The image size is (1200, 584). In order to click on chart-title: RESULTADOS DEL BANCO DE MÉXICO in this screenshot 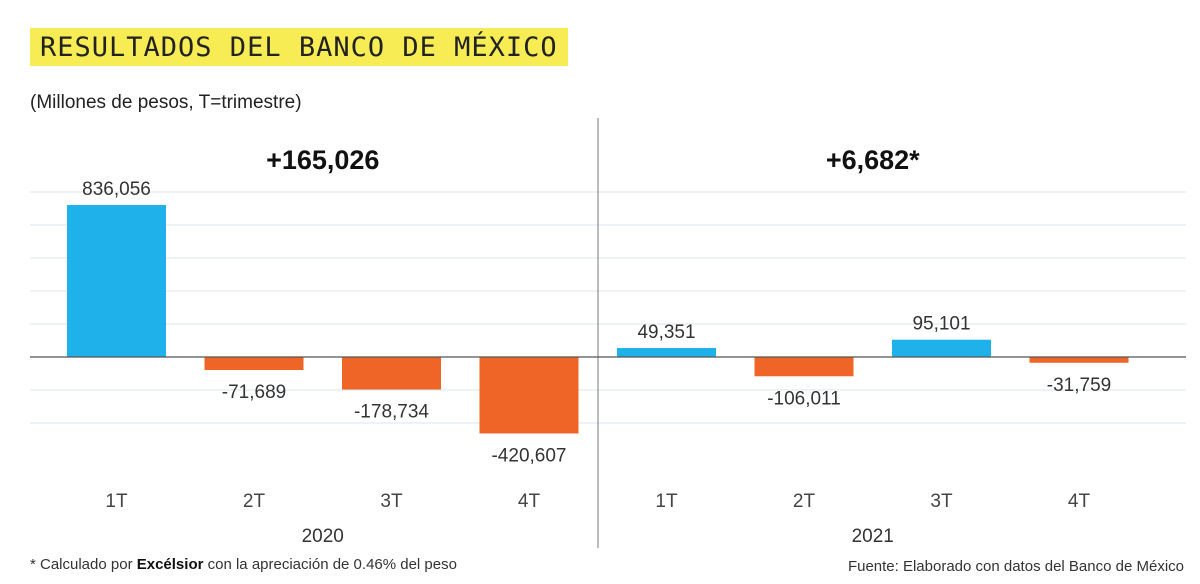, I will do `click(299, 47)`.